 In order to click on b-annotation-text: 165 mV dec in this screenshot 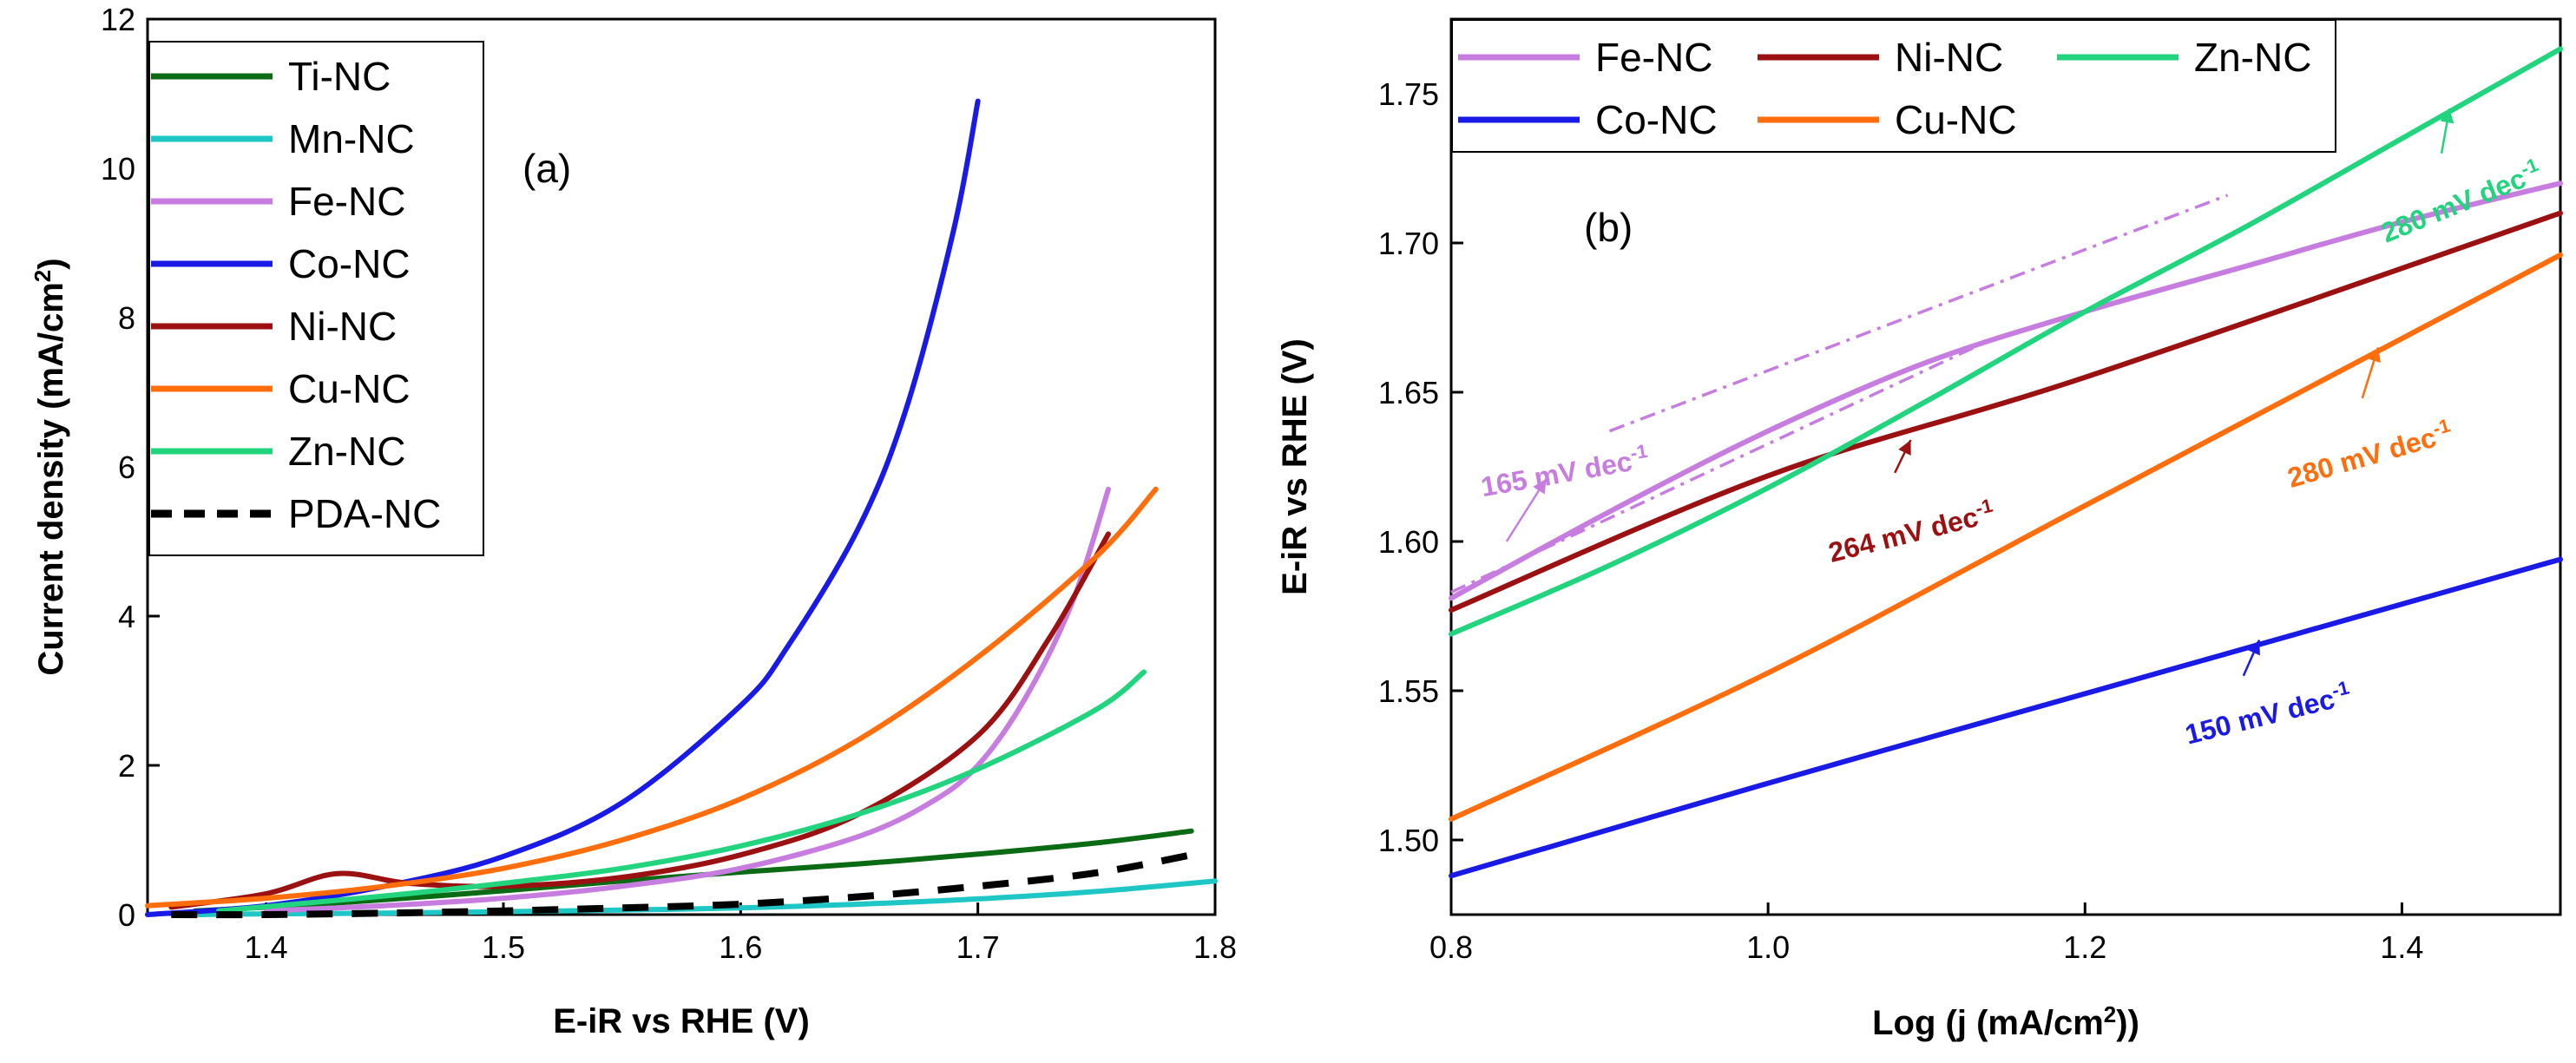, I will do `click(1556, 474)`.